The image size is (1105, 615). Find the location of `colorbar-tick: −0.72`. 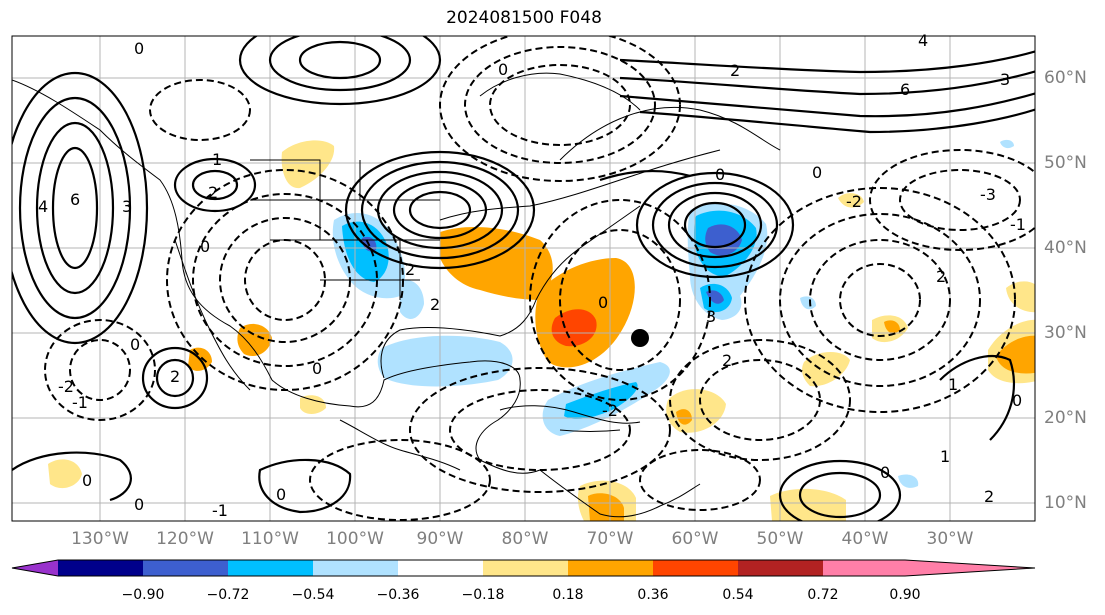

colorbar-tick: −0.72 is located at coordinates (228, 595).